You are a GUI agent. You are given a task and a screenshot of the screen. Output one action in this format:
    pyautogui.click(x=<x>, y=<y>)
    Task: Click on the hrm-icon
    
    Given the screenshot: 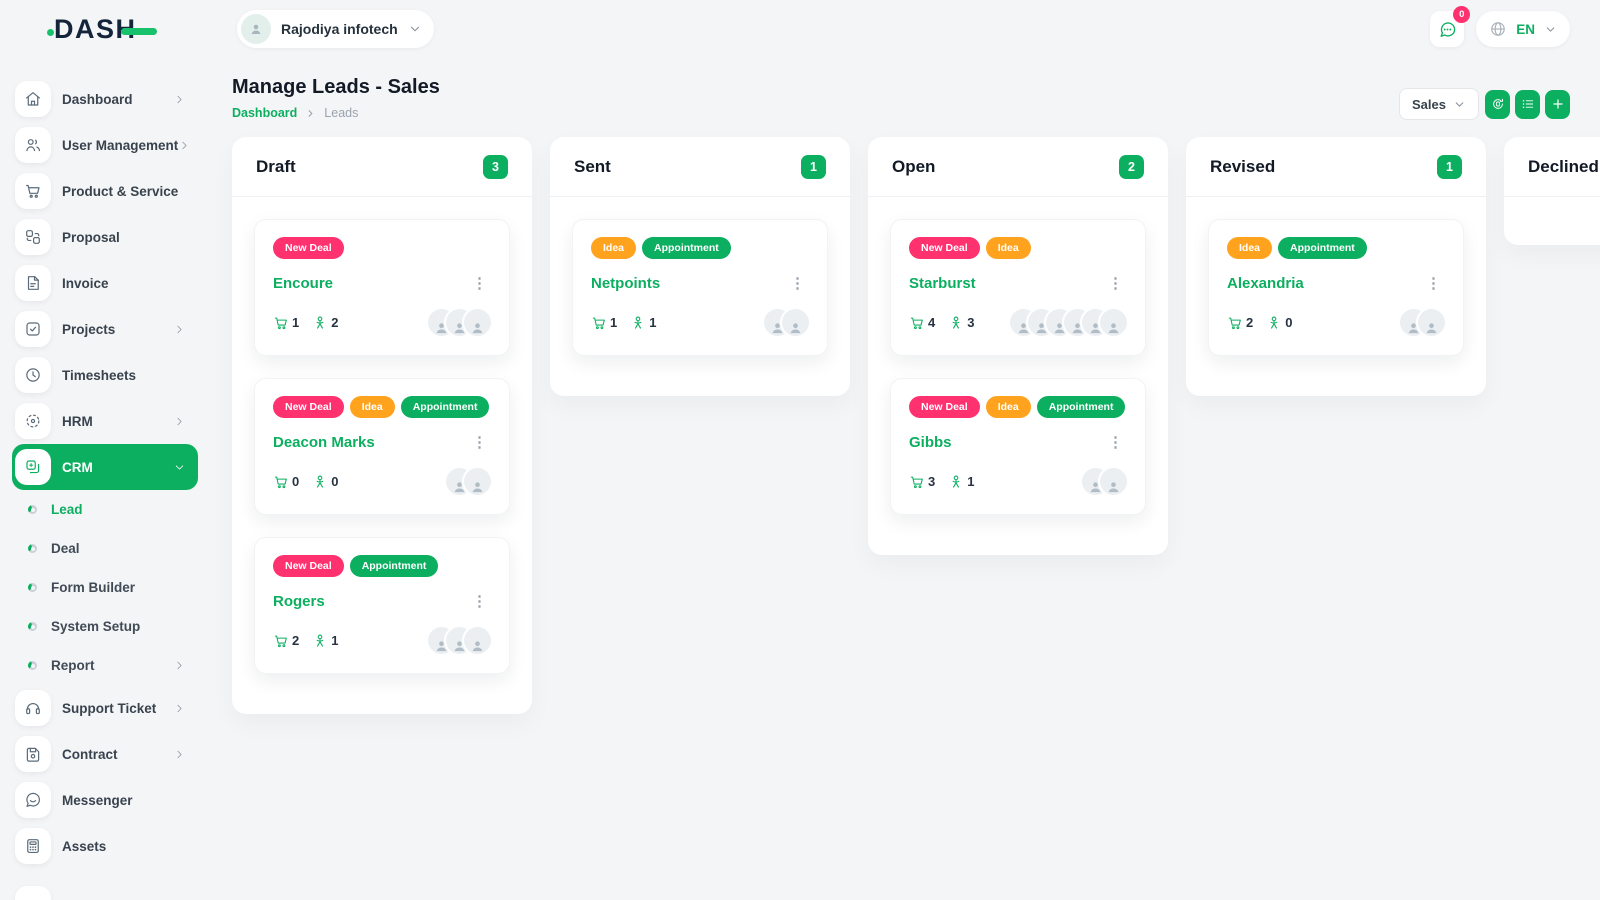 What is the action you would take?
    pyautogui.click(x=33, y=421)
    